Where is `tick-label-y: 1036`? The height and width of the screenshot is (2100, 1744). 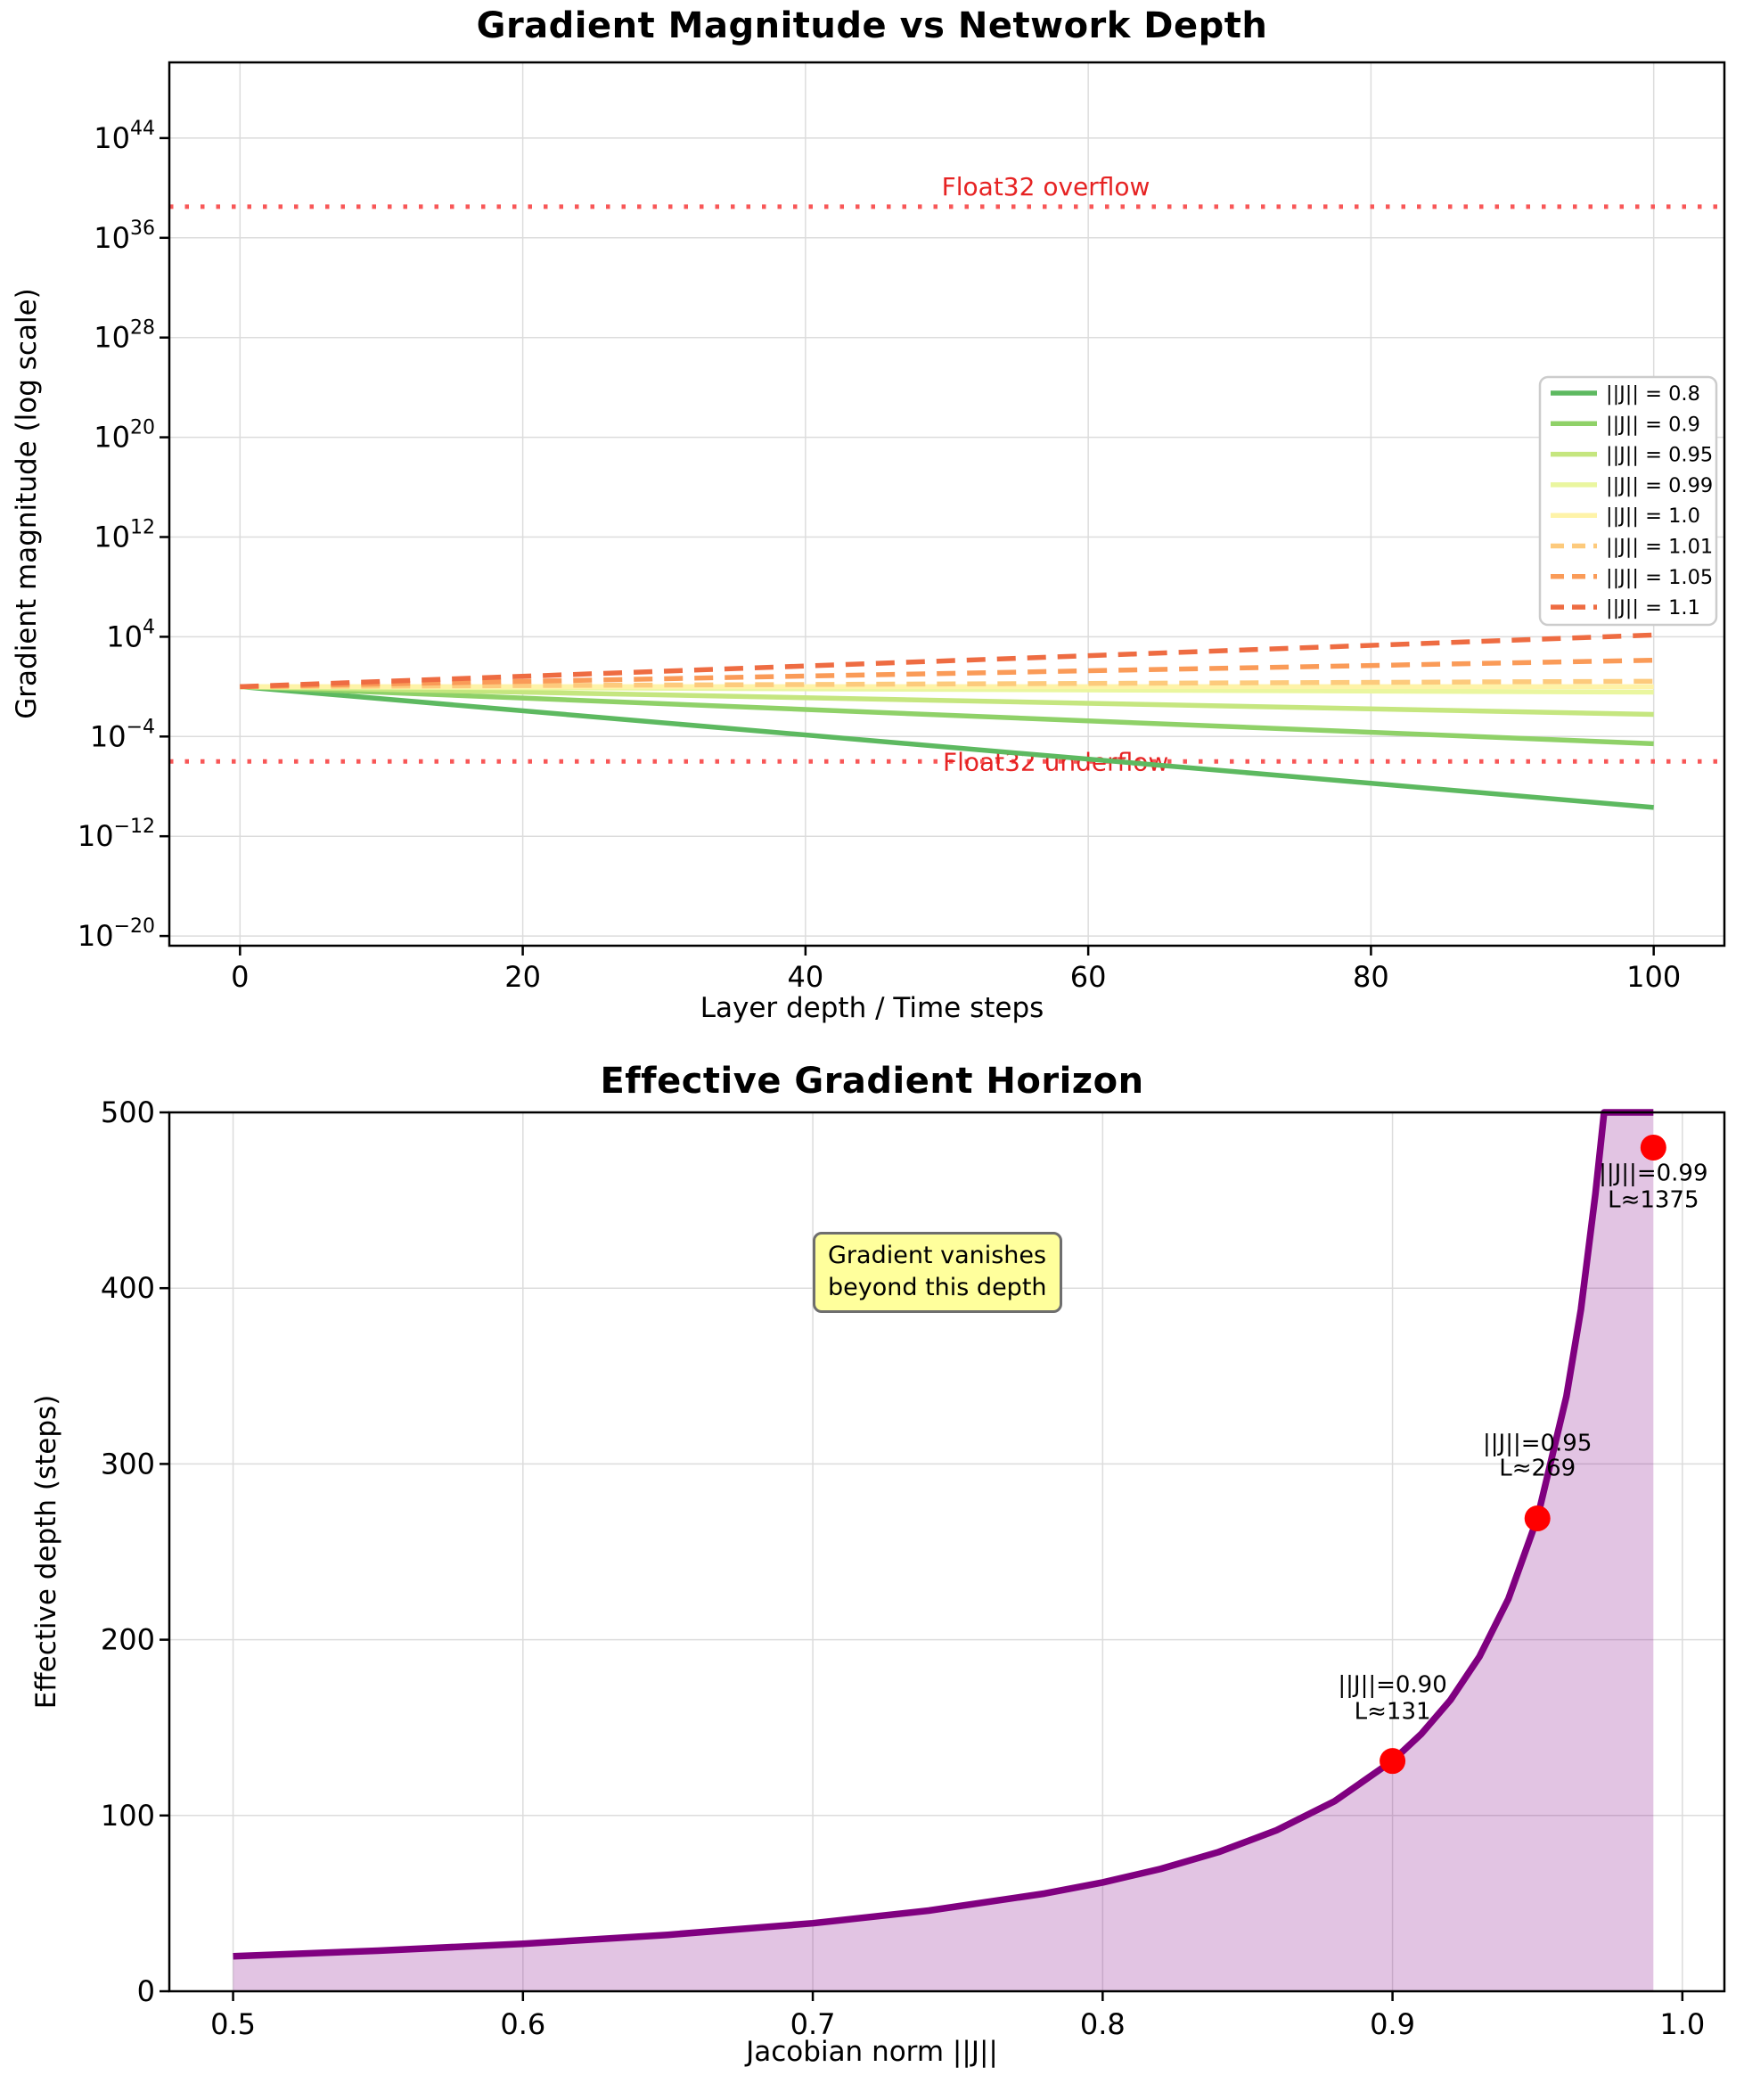 tick-label-y: 1036 is located at coordinates (124, 236).